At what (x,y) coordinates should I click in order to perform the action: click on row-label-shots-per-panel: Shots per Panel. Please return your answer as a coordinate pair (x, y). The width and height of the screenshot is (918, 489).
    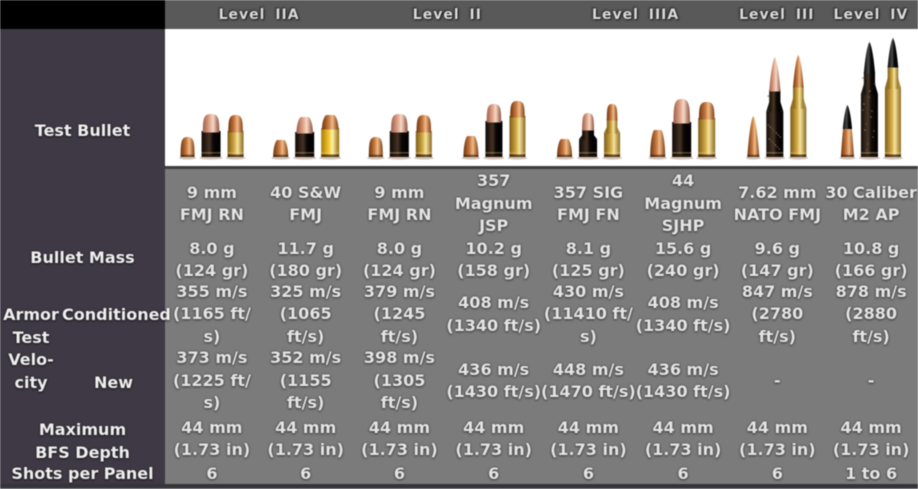
    Looking at the image, I should click on (82, 473).